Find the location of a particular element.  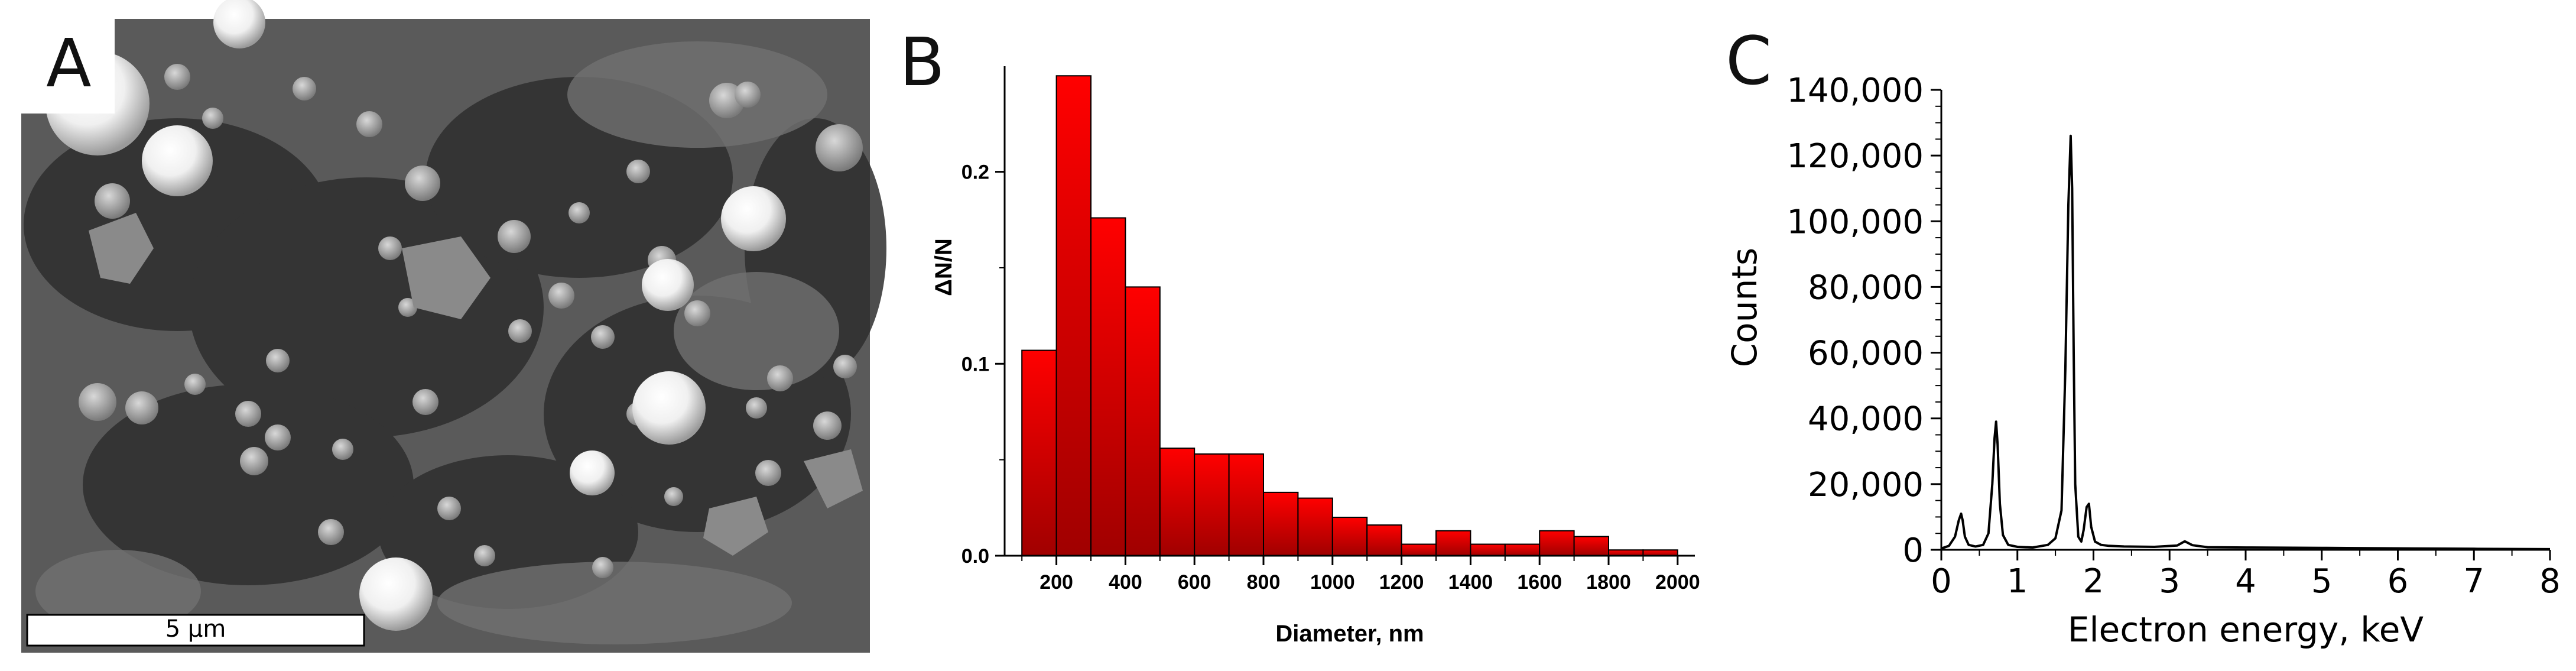

x-tick-label: 1800 is located at coordinates (1608, 582).